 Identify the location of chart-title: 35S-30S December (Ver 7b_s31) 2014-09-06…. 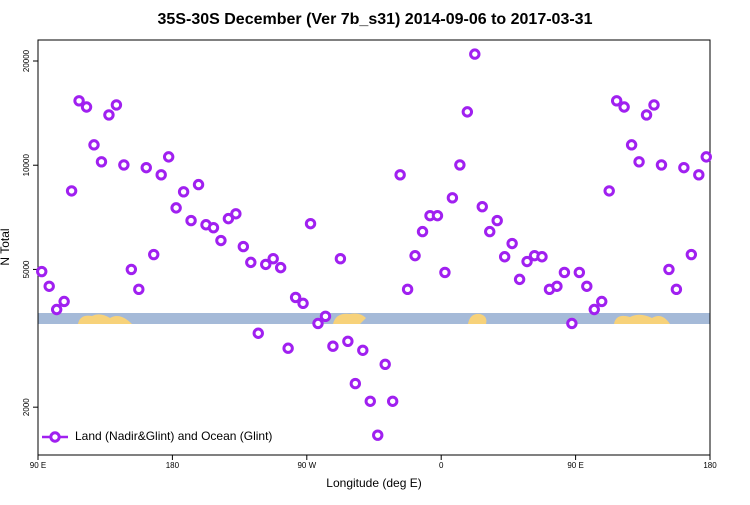
(375, 19).